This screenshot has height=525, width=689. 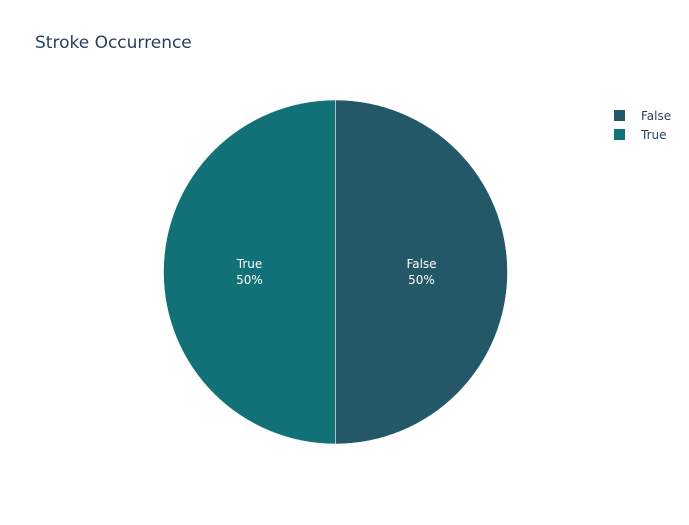 What do you see at coordinates (656, 115) in the screenshot?
I see `legend-label-false: False` at bounding box center [656, 115].